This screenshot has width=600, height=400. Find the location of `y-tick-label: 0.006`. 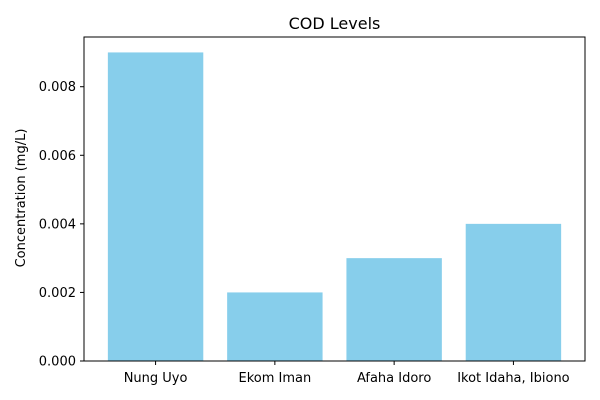

y-tick-label: 0.006 is located at coordinates (57, 156).